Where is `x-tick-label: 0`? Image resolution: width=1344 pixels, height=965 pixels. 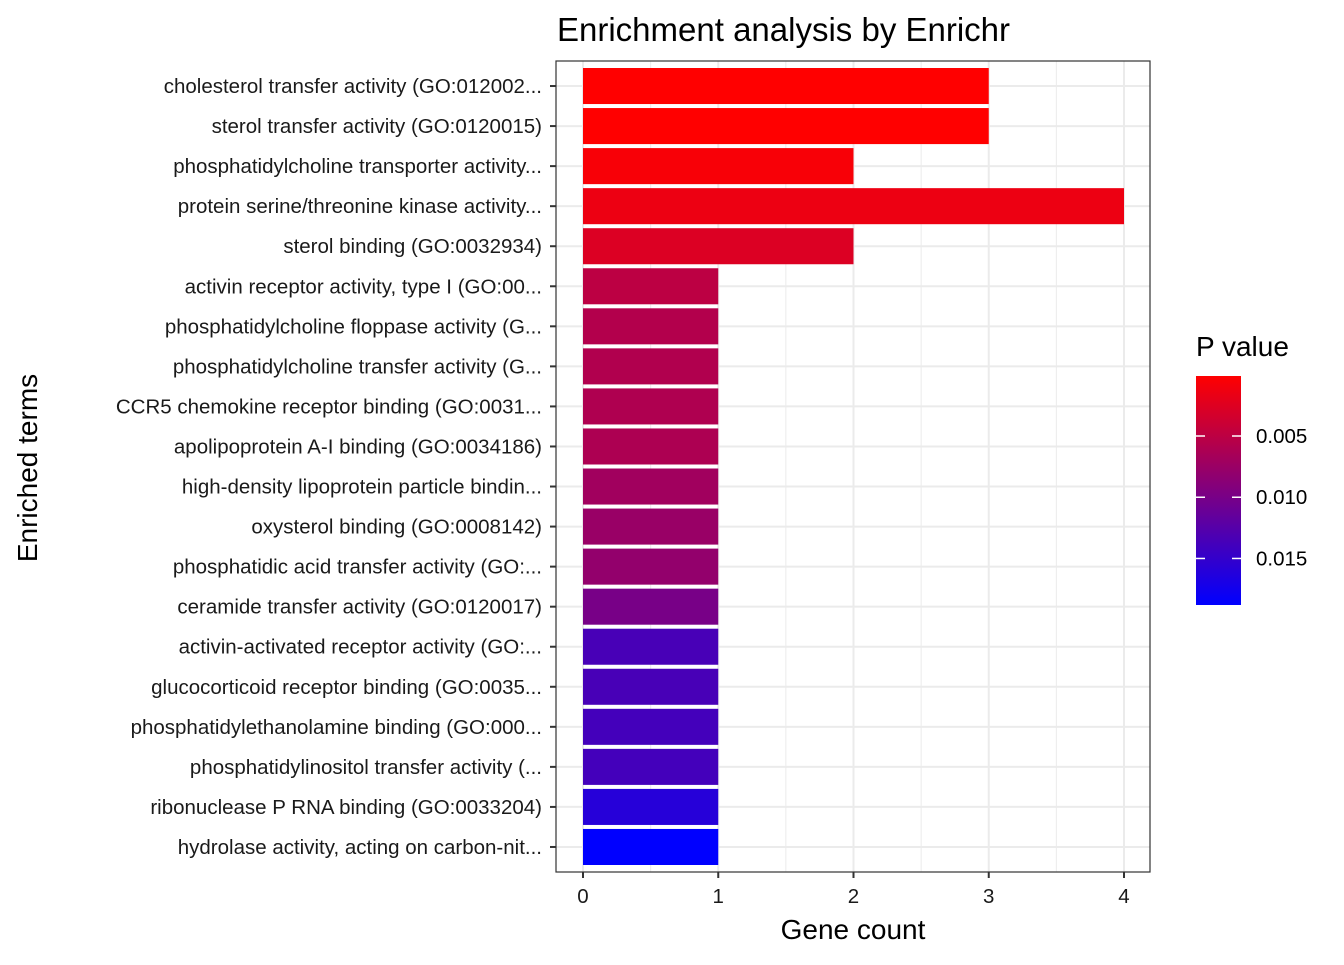 x-tick-label: 0 is located at coordinates (582, 896).